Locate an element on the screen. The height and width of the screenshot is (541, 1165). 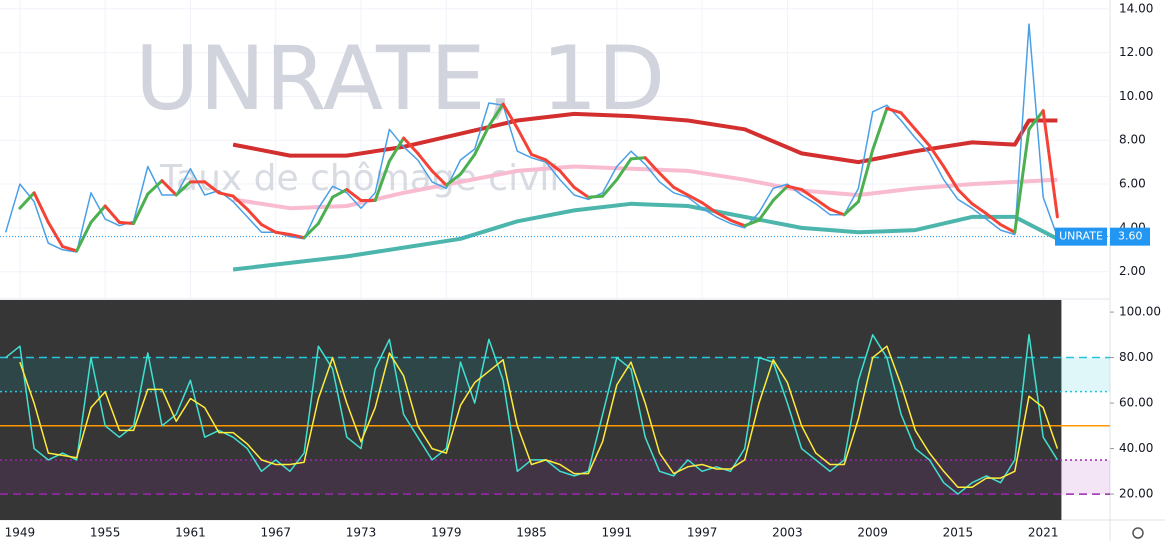
watermark-layer: UNRATE, 1D Taux de chômage civil is located at coordinates (400, 113).